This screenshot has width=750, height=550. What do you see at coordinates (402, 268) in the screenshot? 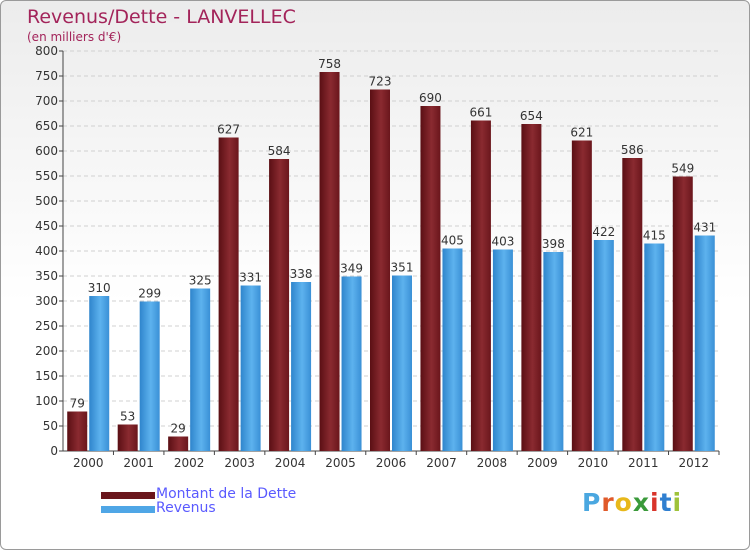
I see `data-label-revenue: 351` at bounding box center [402, 268].